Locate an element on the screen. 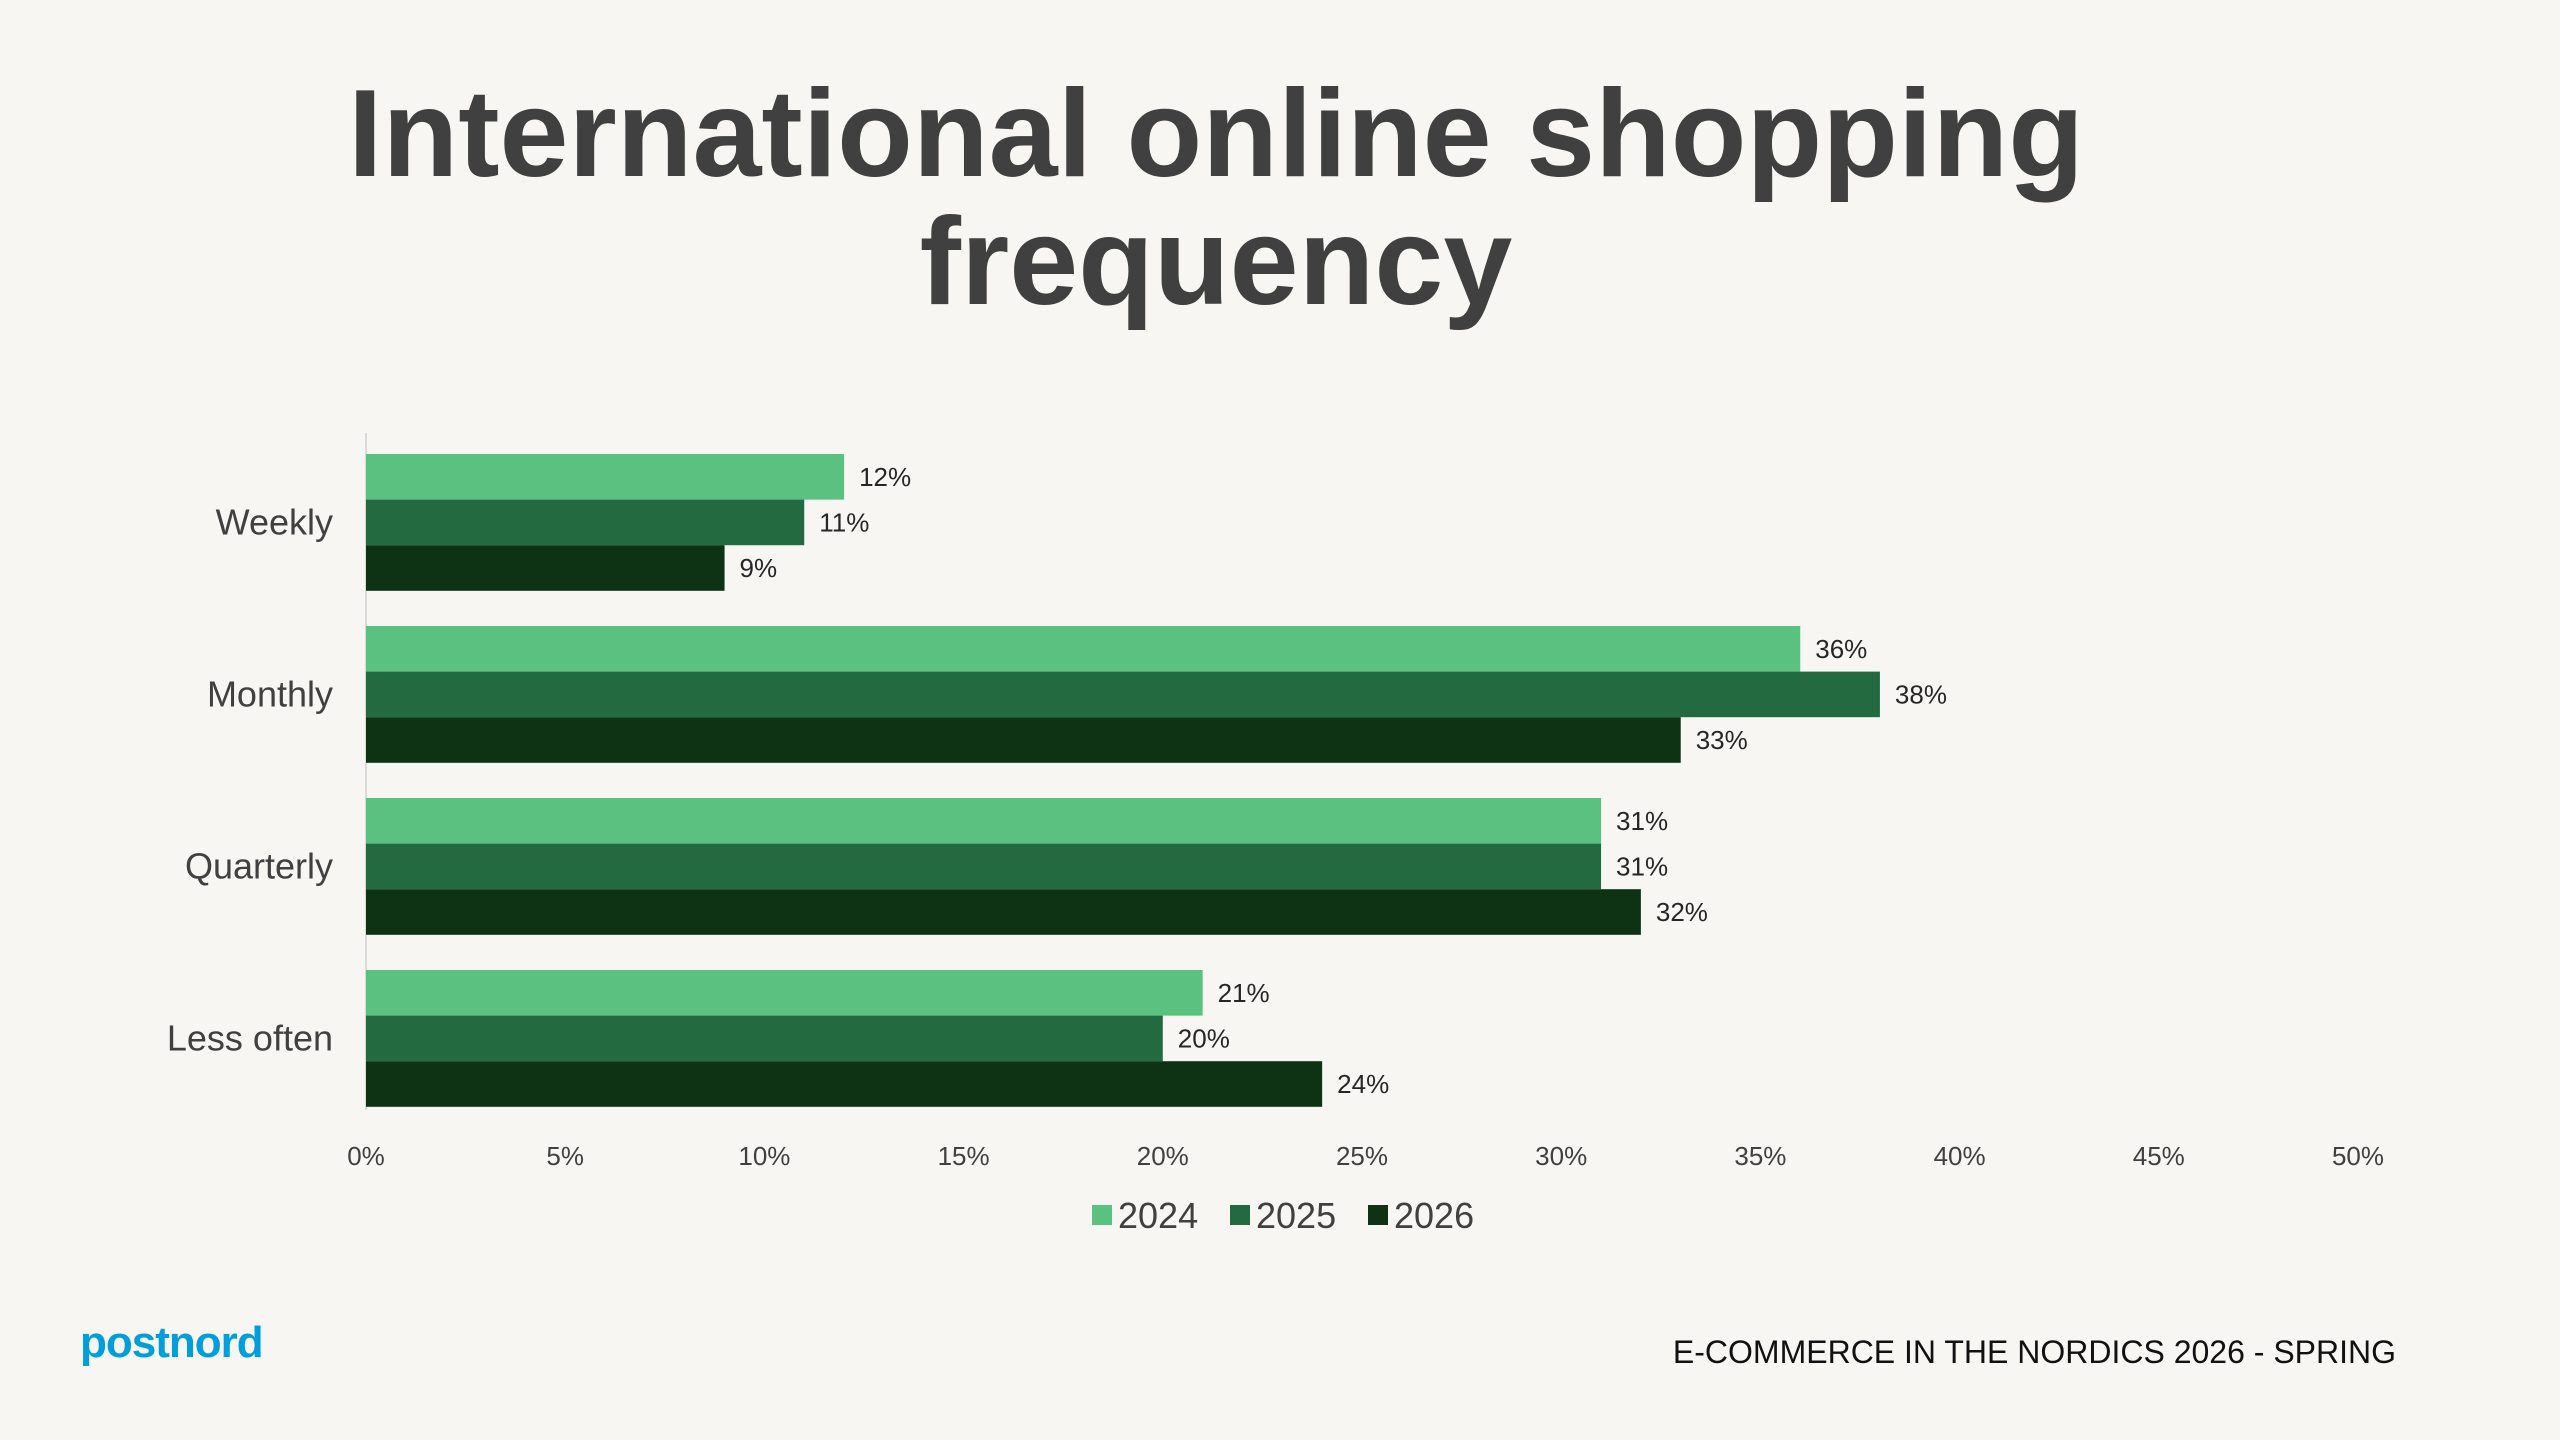 The width and height of the screenshot is (2560, 1440). x-tick-label: 20% is located at coordinates (1163, 1156).